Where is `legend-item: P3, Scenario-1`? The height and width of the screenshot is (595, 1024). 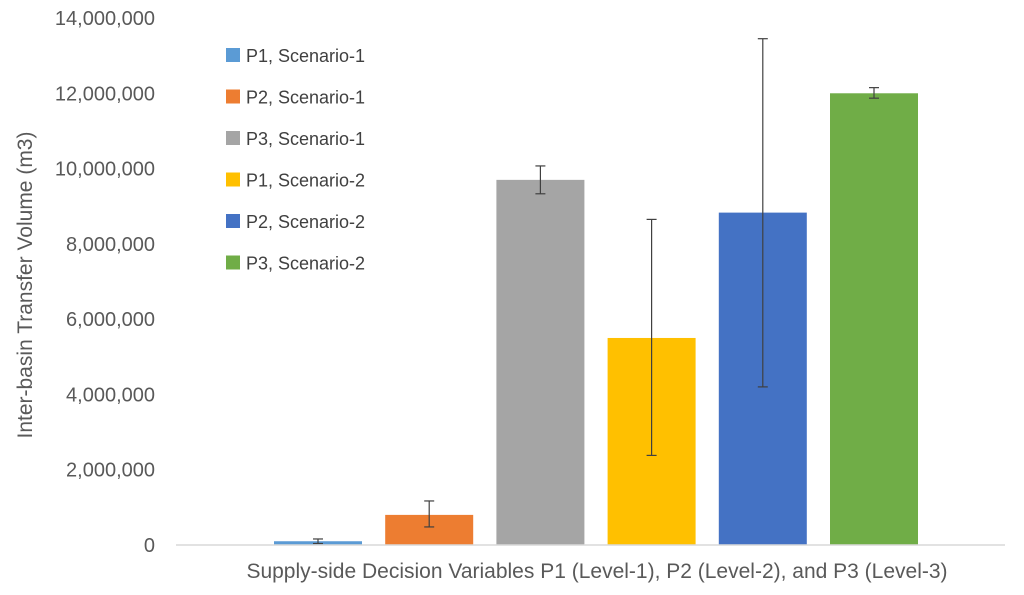
legend-item: P3, Scenario-1 is located at coordinates (295, 139).